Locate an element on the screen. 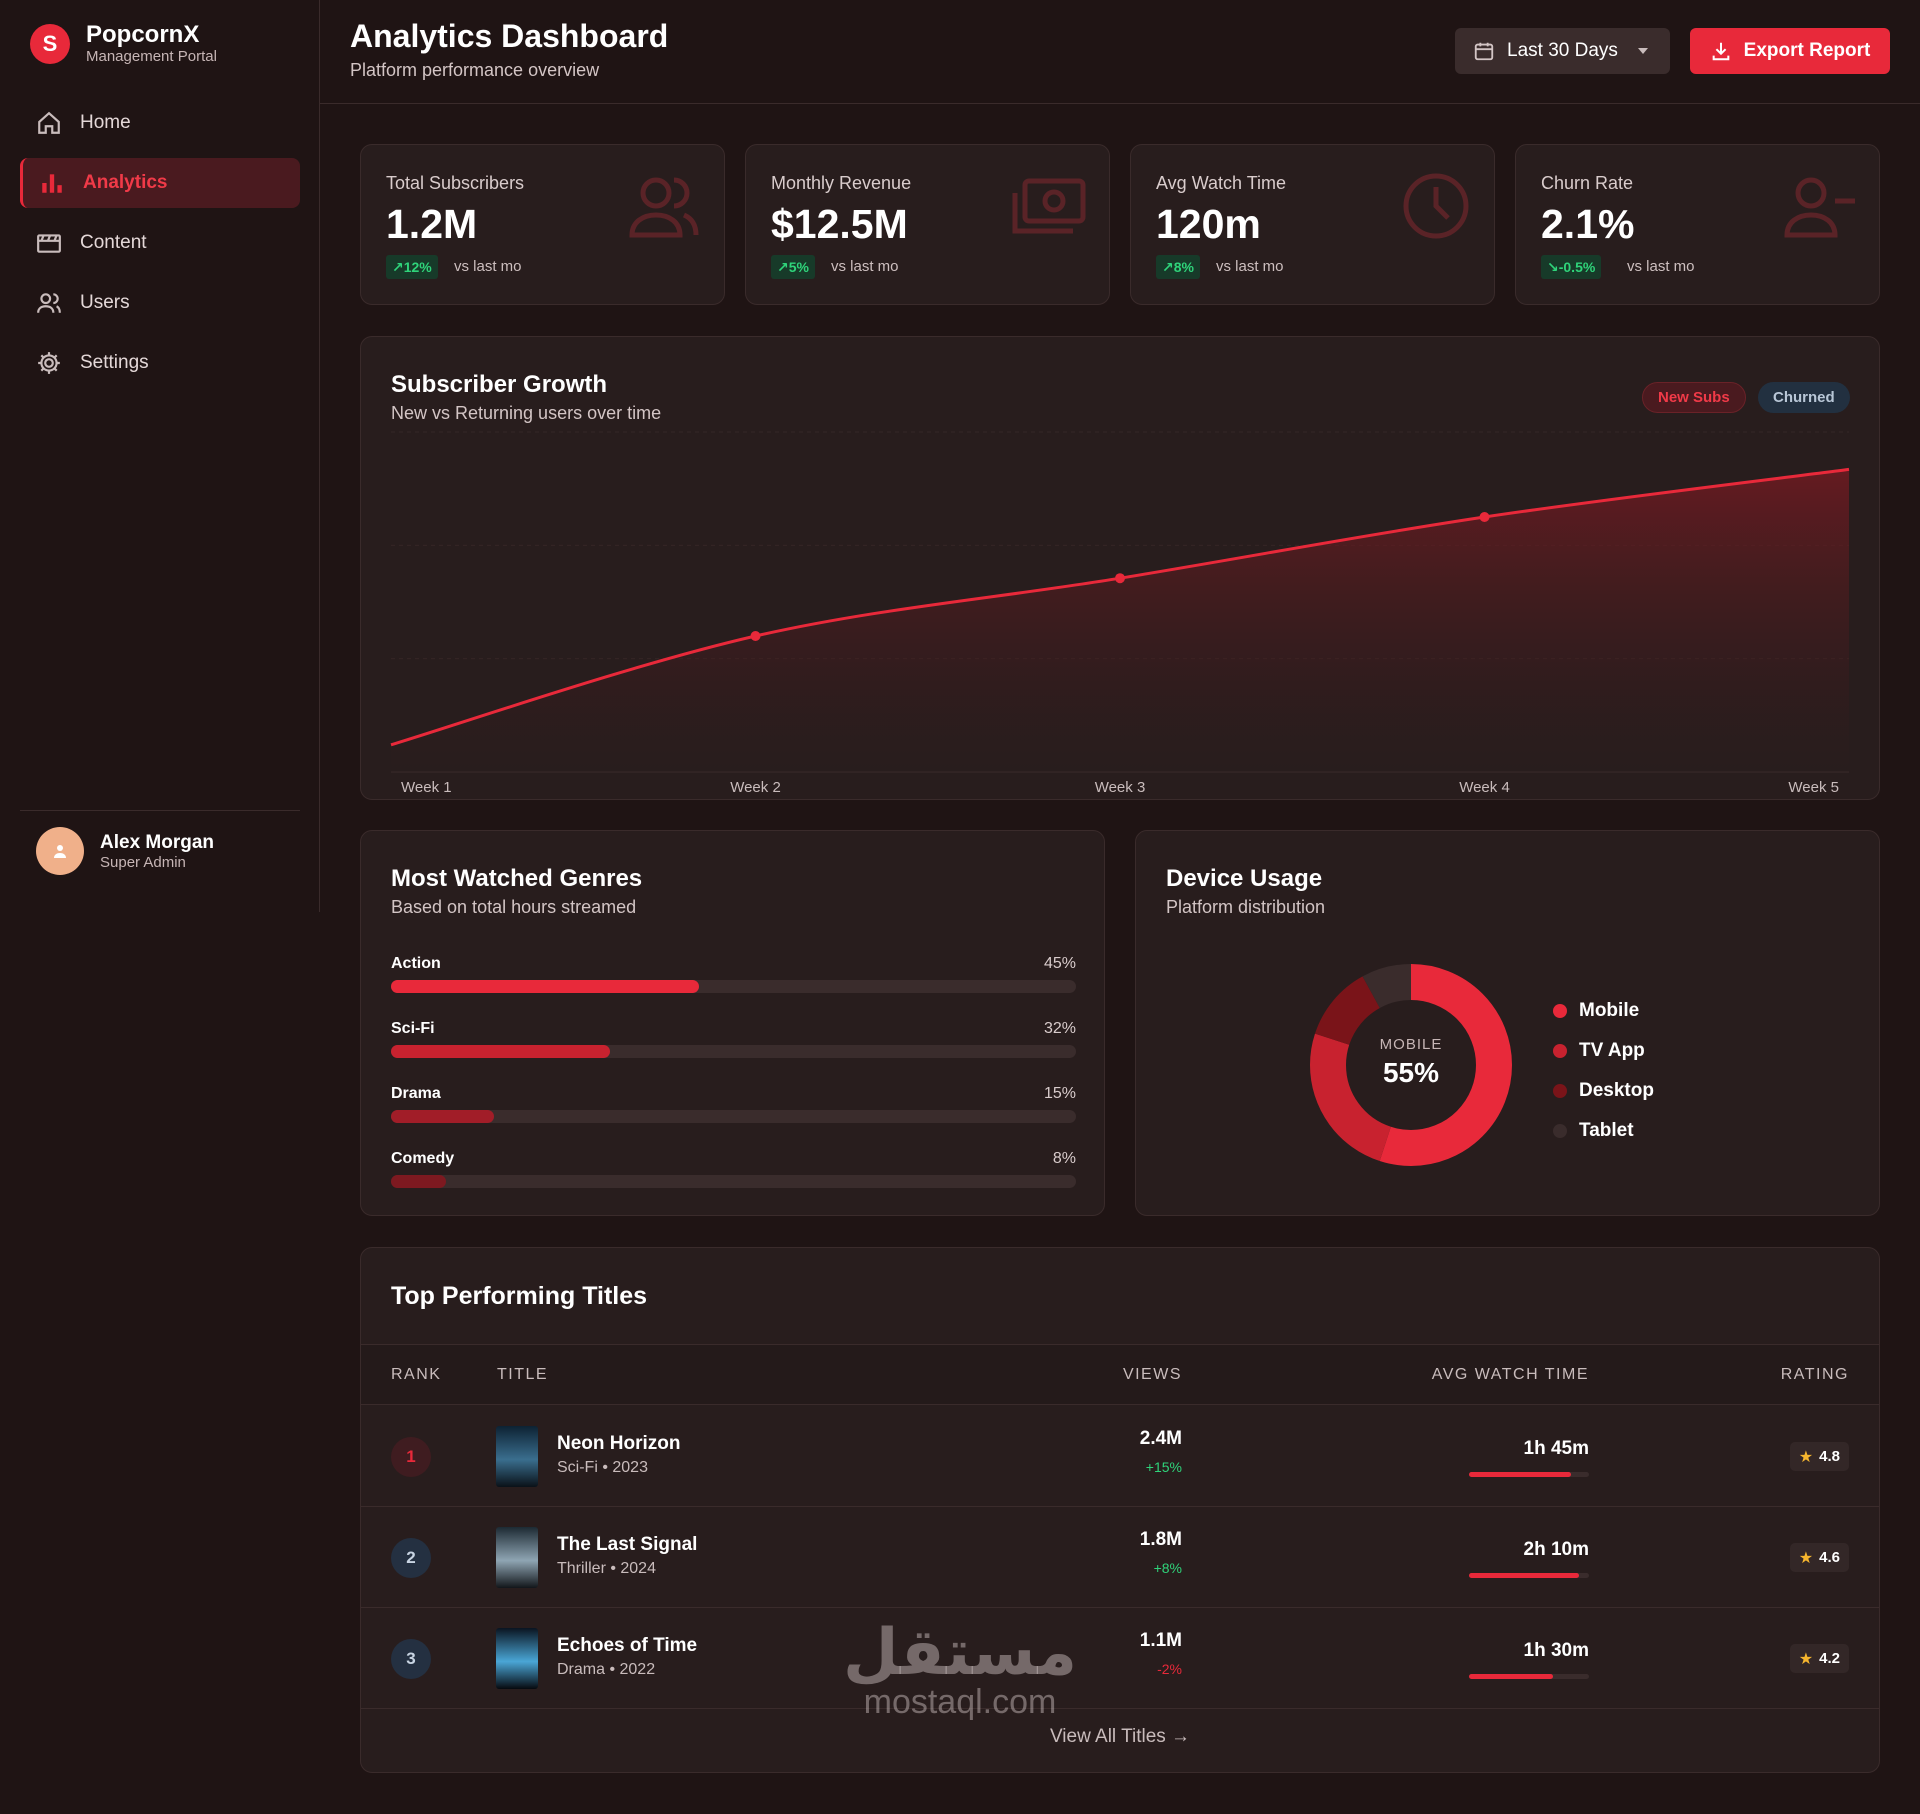 This screenshot has height=1814, width=1920. legend-label: Mobile is located at coordinates (1609, 1010).